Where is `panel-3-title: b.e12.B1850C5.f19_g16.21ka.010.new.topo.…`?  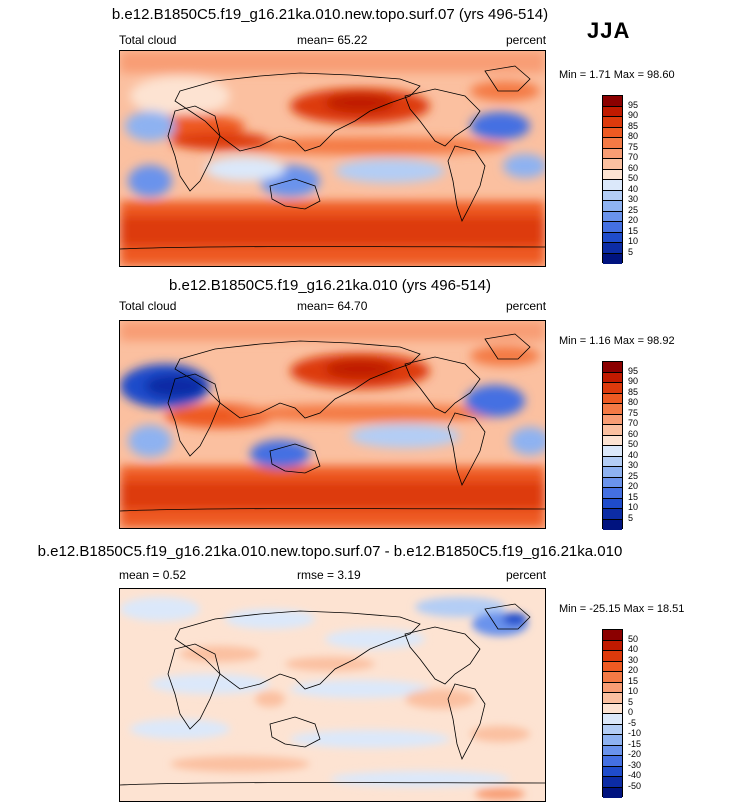
panel-3-title: b.e12.B1850C5.f19_g16.21ka.010.new.topo.… is located at coordinates (330, 551).